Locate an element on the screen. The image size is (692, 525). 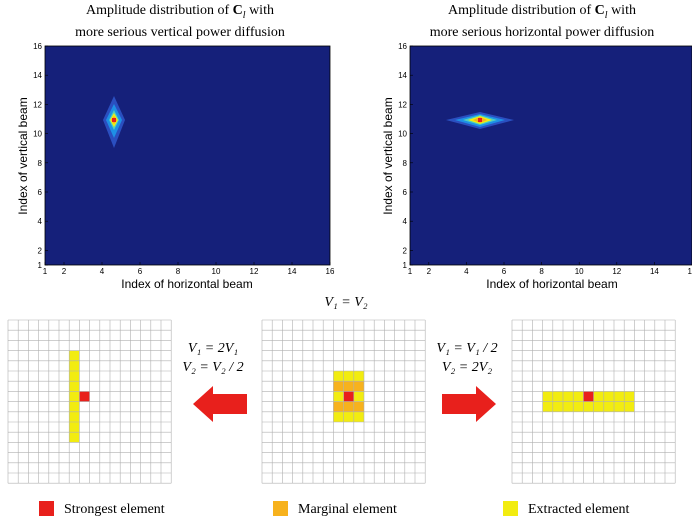
legend-swatch-marginal is located at coordinates (280, 508).